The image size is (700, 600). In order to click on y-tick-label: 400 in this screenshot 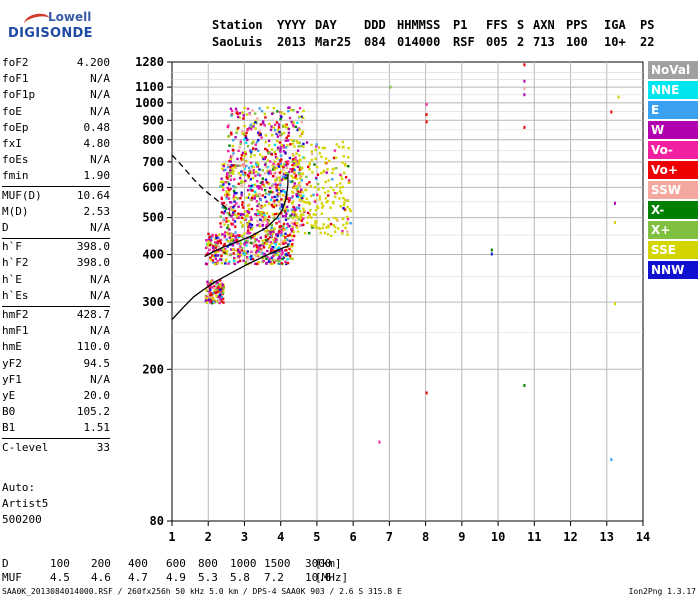, I will do `click(153, 255)`.